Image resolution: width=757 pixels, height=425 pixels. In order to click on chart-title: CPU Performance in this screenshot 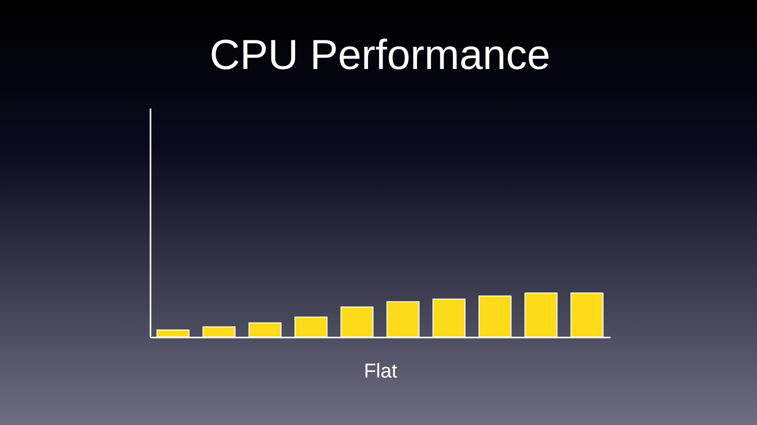, I will do `click(380, 54)`.